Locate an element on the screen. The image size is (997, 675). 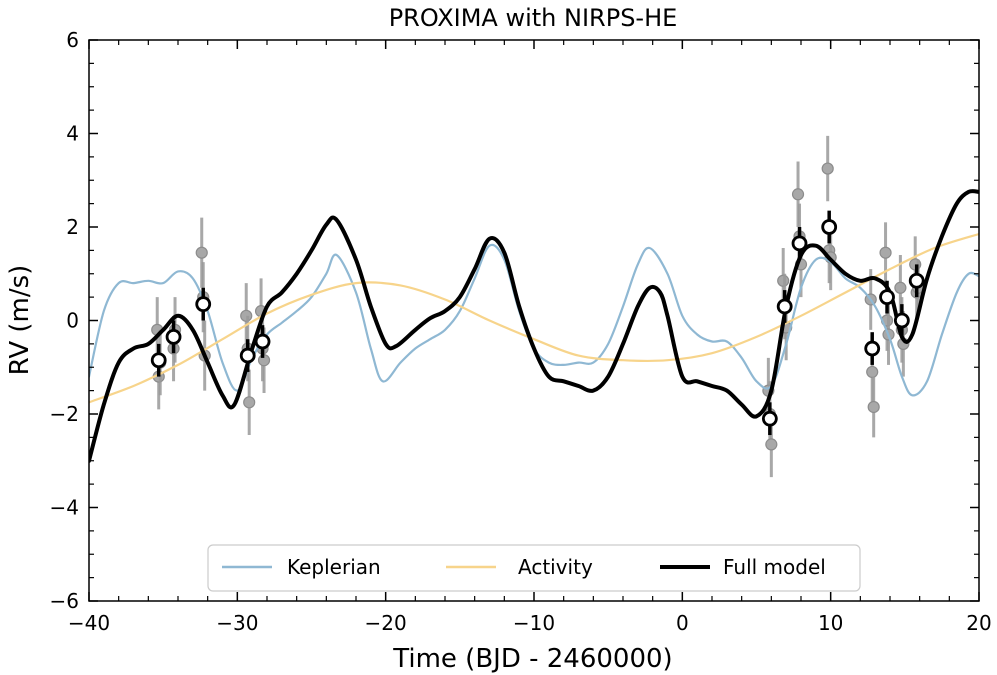
x-tick-label: −30 is located at coordinates (237, 623).